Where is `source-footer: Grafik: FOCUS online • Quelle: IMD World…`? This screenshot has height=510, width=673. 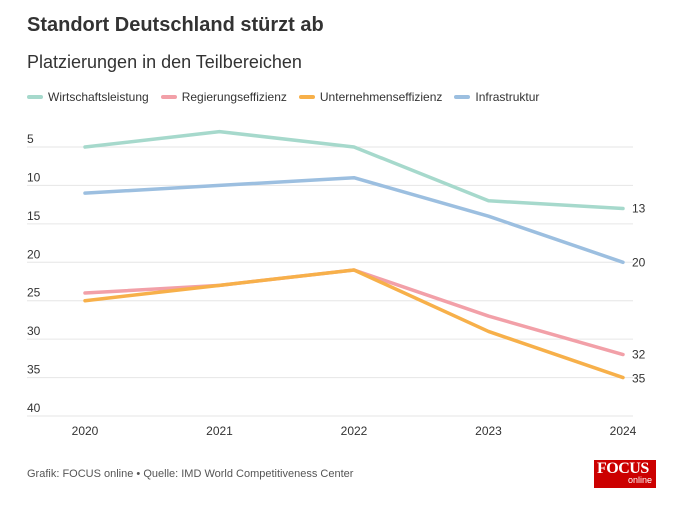 source-footer: Grafik: FOCUS online • Quelle: IMD World… is located at coordinates (190, 474).